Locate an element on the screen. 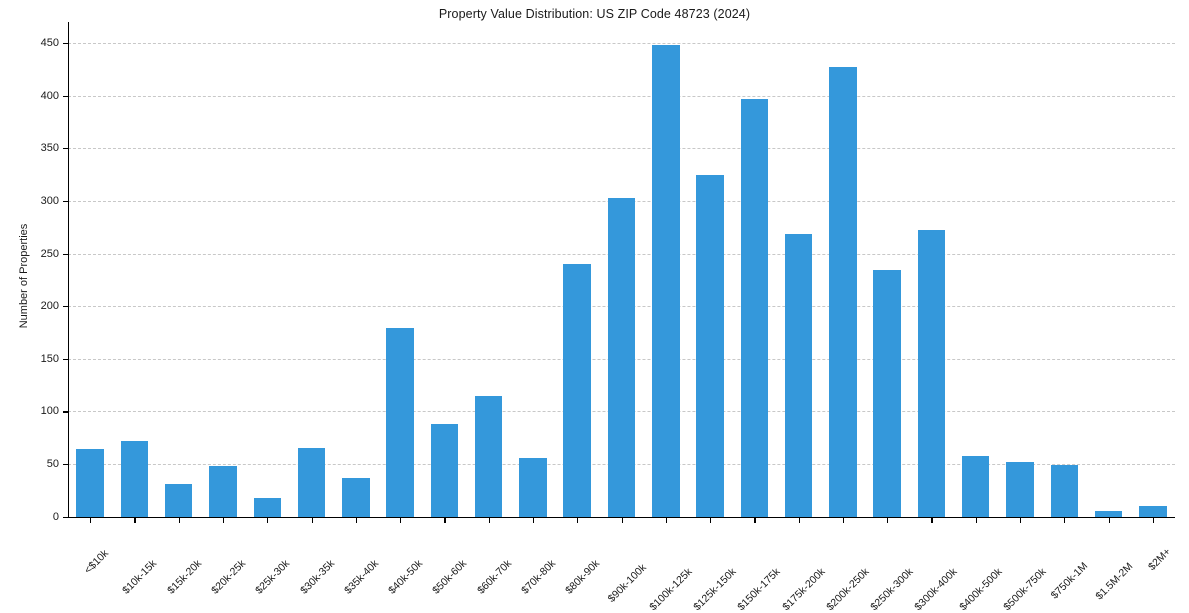 The height and width of the screenshot is (613, 1189). x-tick-label: $750k-1M is located at coordinates (1086, 564).